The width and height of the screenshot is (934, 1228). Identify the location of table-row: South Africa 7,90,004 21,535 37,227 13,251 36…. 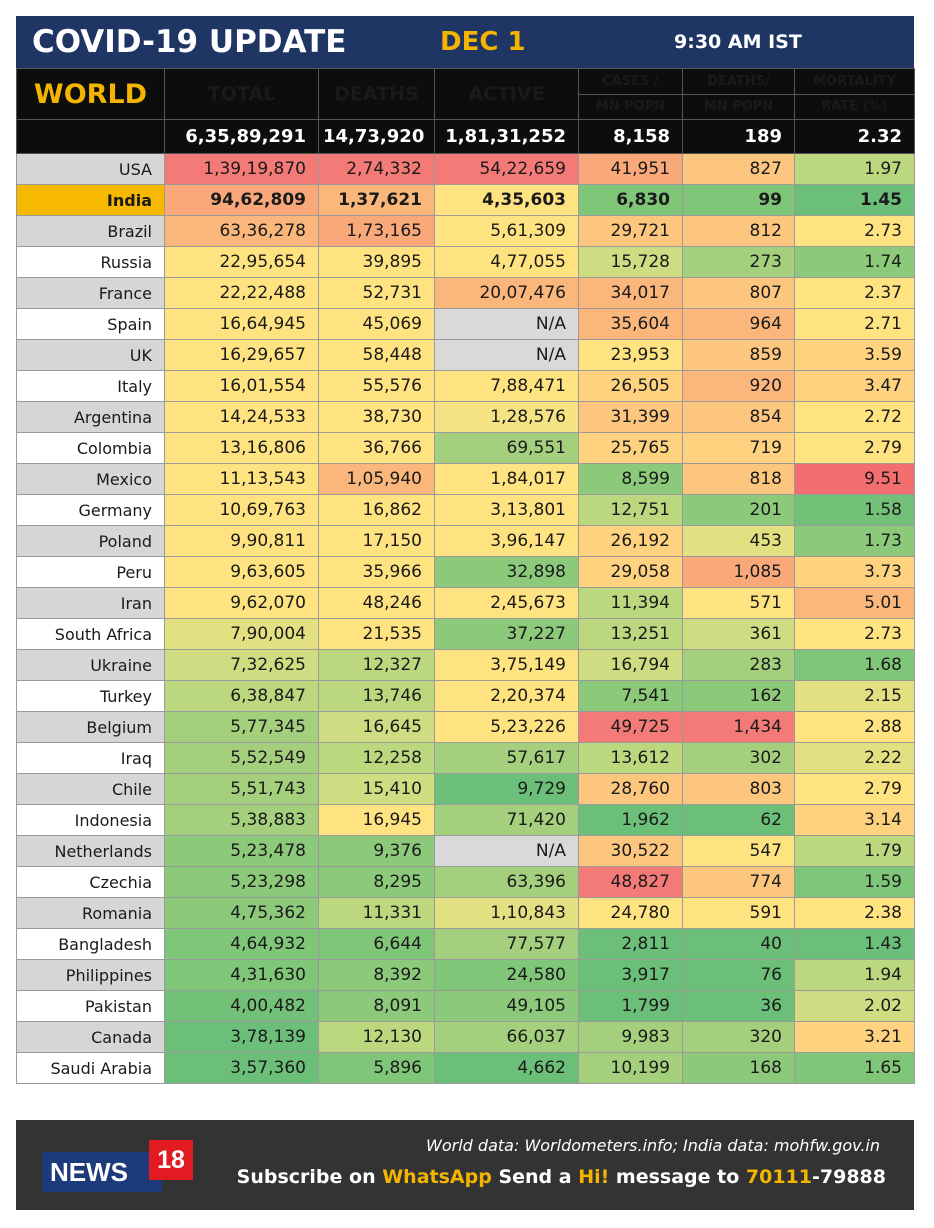
(465, 634).